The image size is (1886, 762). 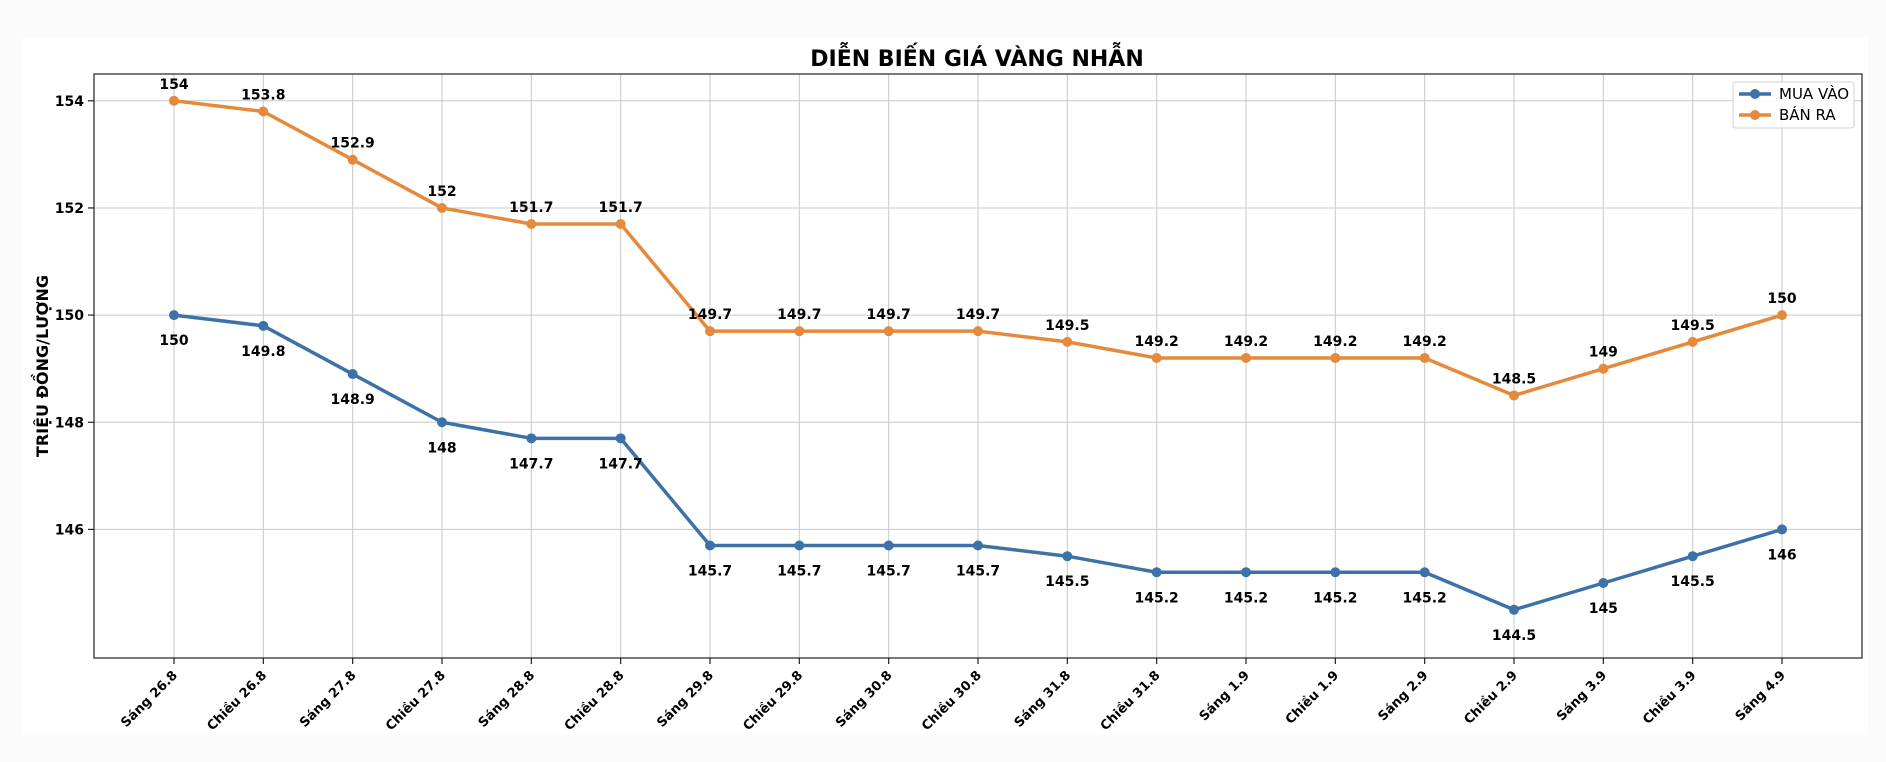 I want to click on x-tick-label: Sáng 26.8, so click(x=149, y=699).